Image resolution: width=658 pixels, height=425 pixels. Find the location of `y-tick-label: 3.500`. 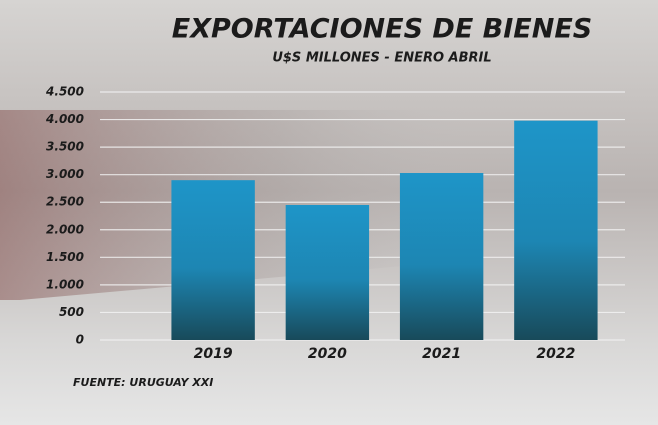

y-tick-label: 3.500 is located at coordinates (65, 147).